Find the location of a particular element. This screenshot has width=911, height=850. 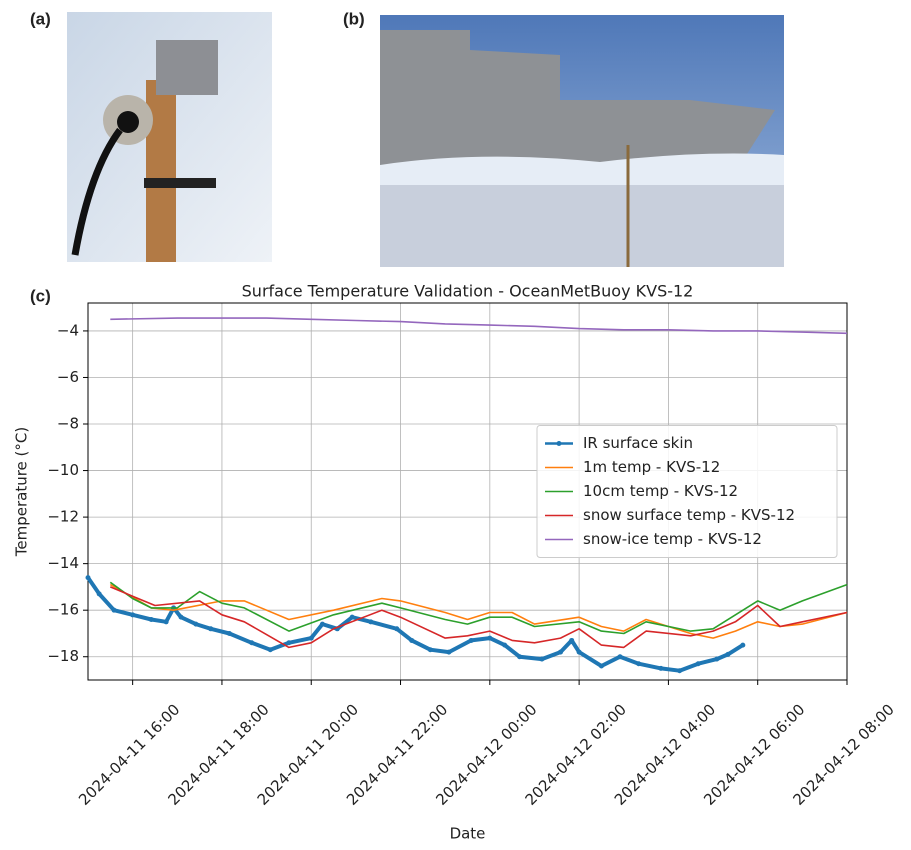

y-tick-label: −6 is located at coordinates (68, 377).